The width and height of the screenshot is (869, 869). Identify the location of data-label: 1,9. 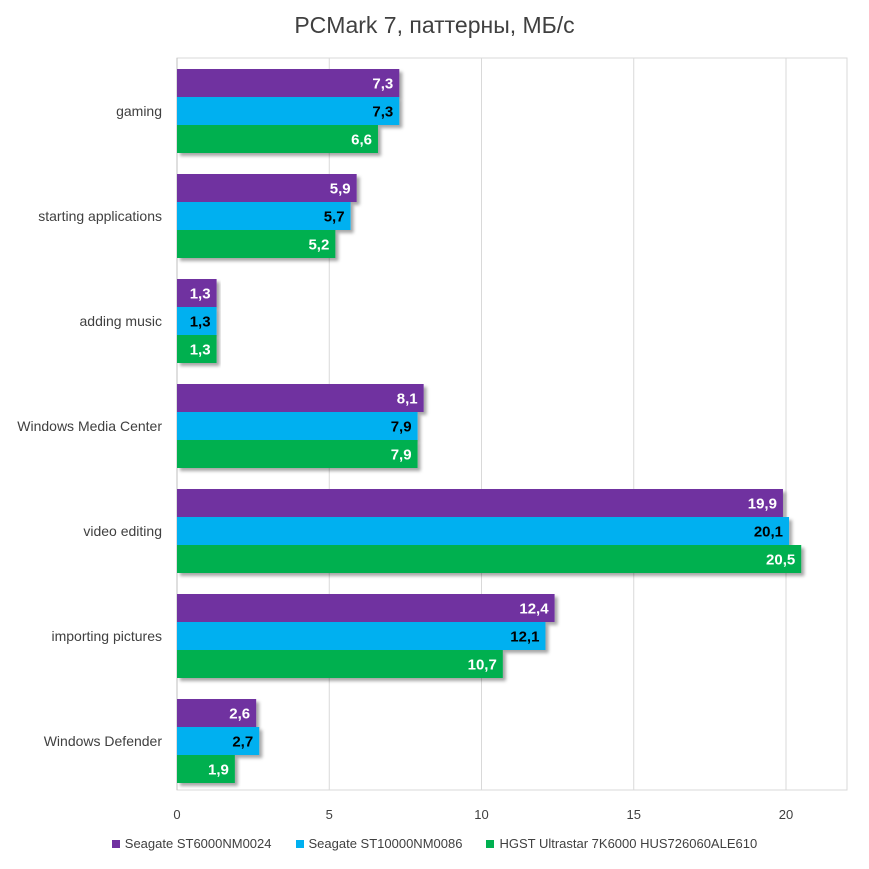
(218, 770).